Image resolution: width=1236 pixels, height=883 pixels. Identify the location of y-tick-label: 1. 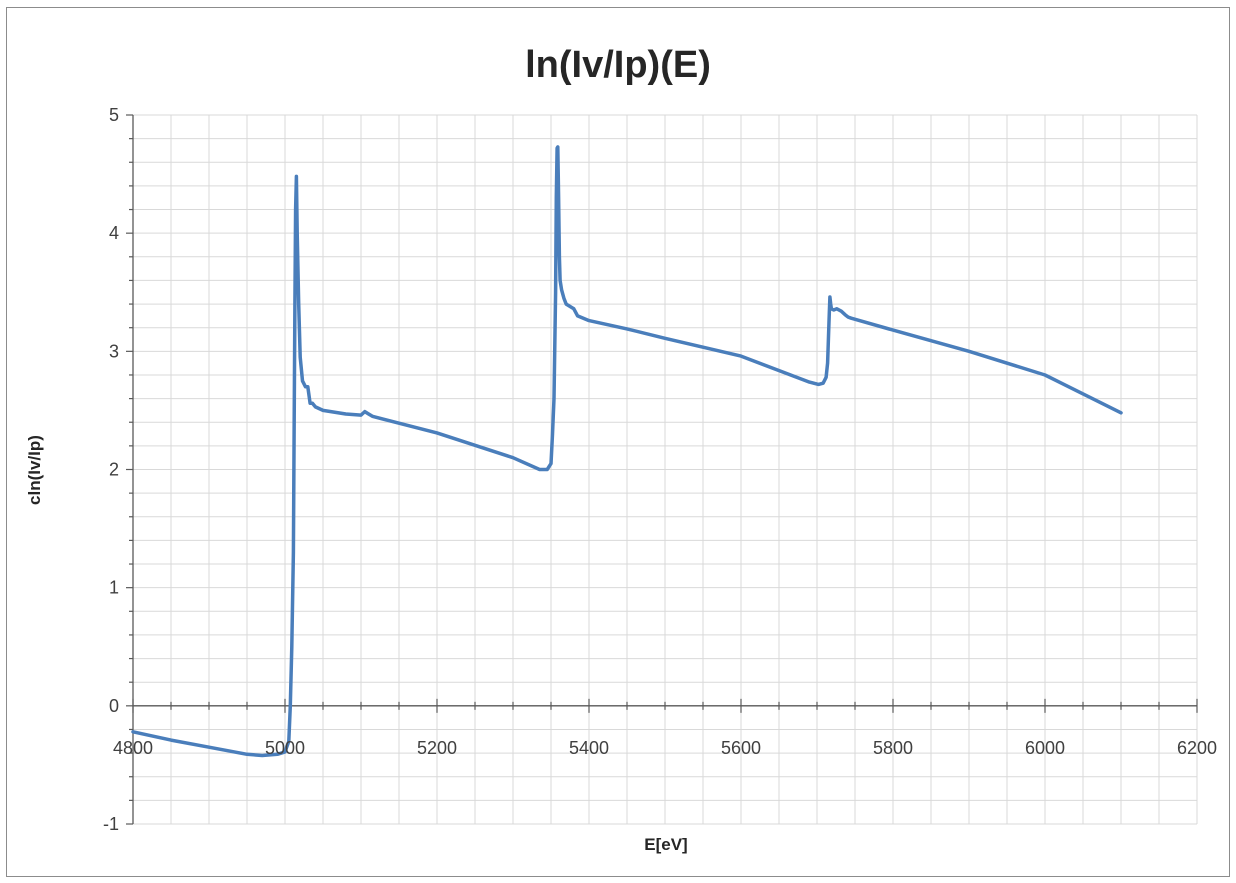
(114, 588).